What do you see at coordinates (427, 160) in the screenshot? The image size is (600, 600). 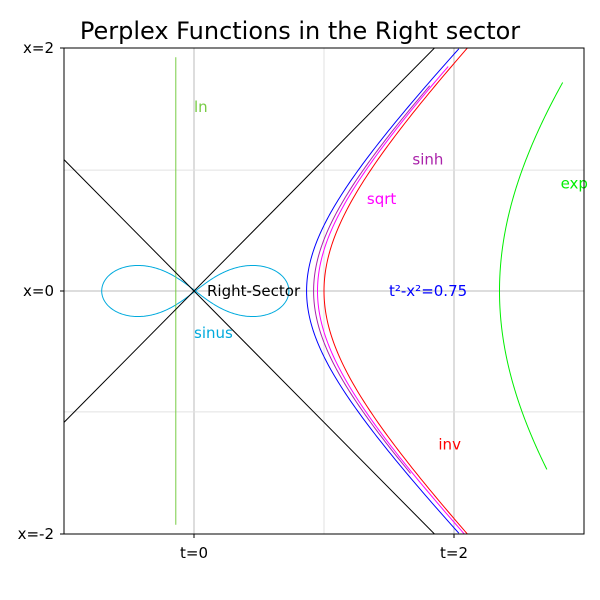 I see `label-1: sinh` at bounding box center [427, 160].